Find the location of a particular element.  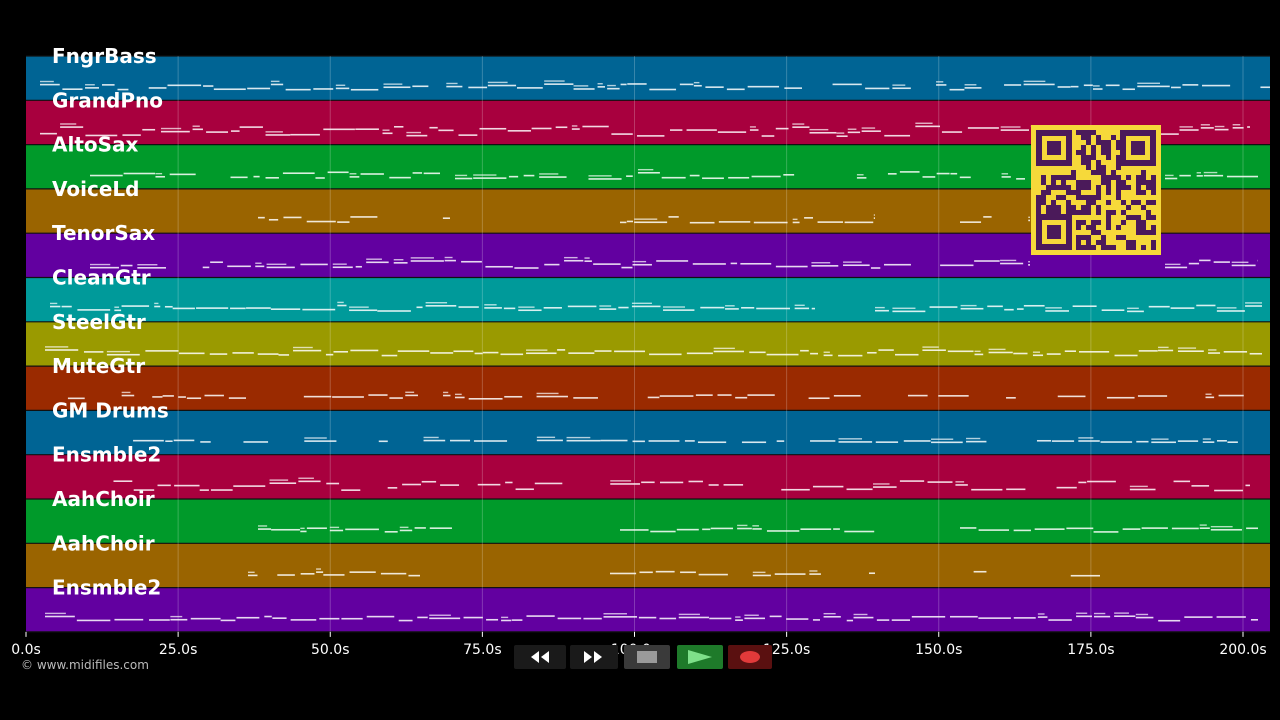

rewind-icon is located at coordinates (540, 657).